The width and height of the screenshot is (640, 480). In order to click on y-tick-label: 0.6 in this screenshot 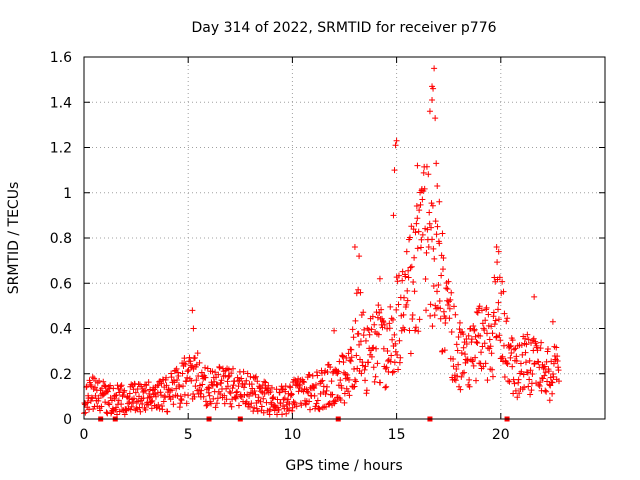, I will do `click(61, 284)`.